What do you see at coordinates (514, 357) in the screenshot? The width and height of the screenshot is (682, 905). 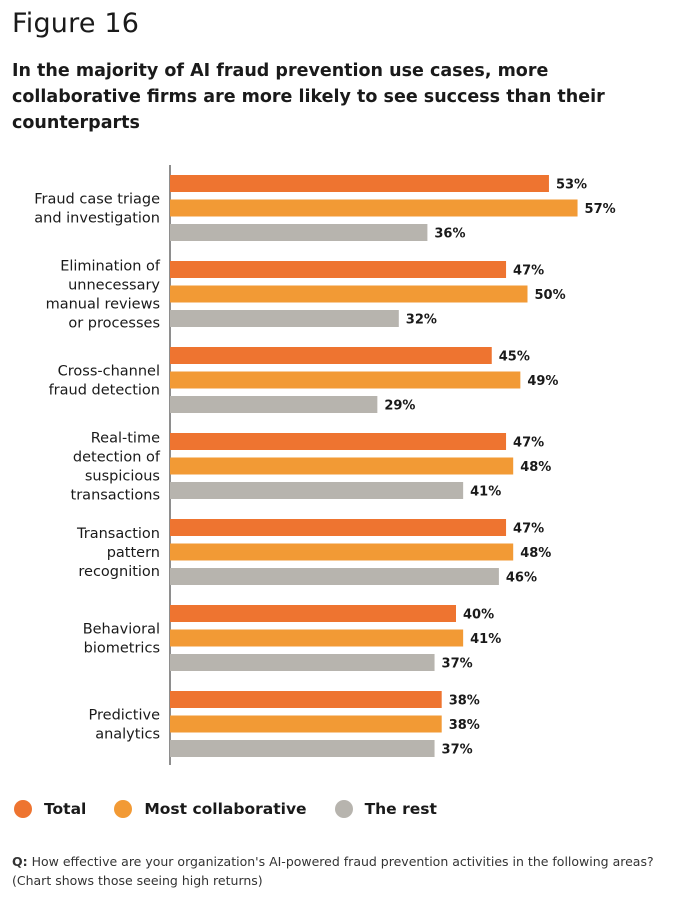 I see `data-label: 45%` at bounding box center [514, 357].